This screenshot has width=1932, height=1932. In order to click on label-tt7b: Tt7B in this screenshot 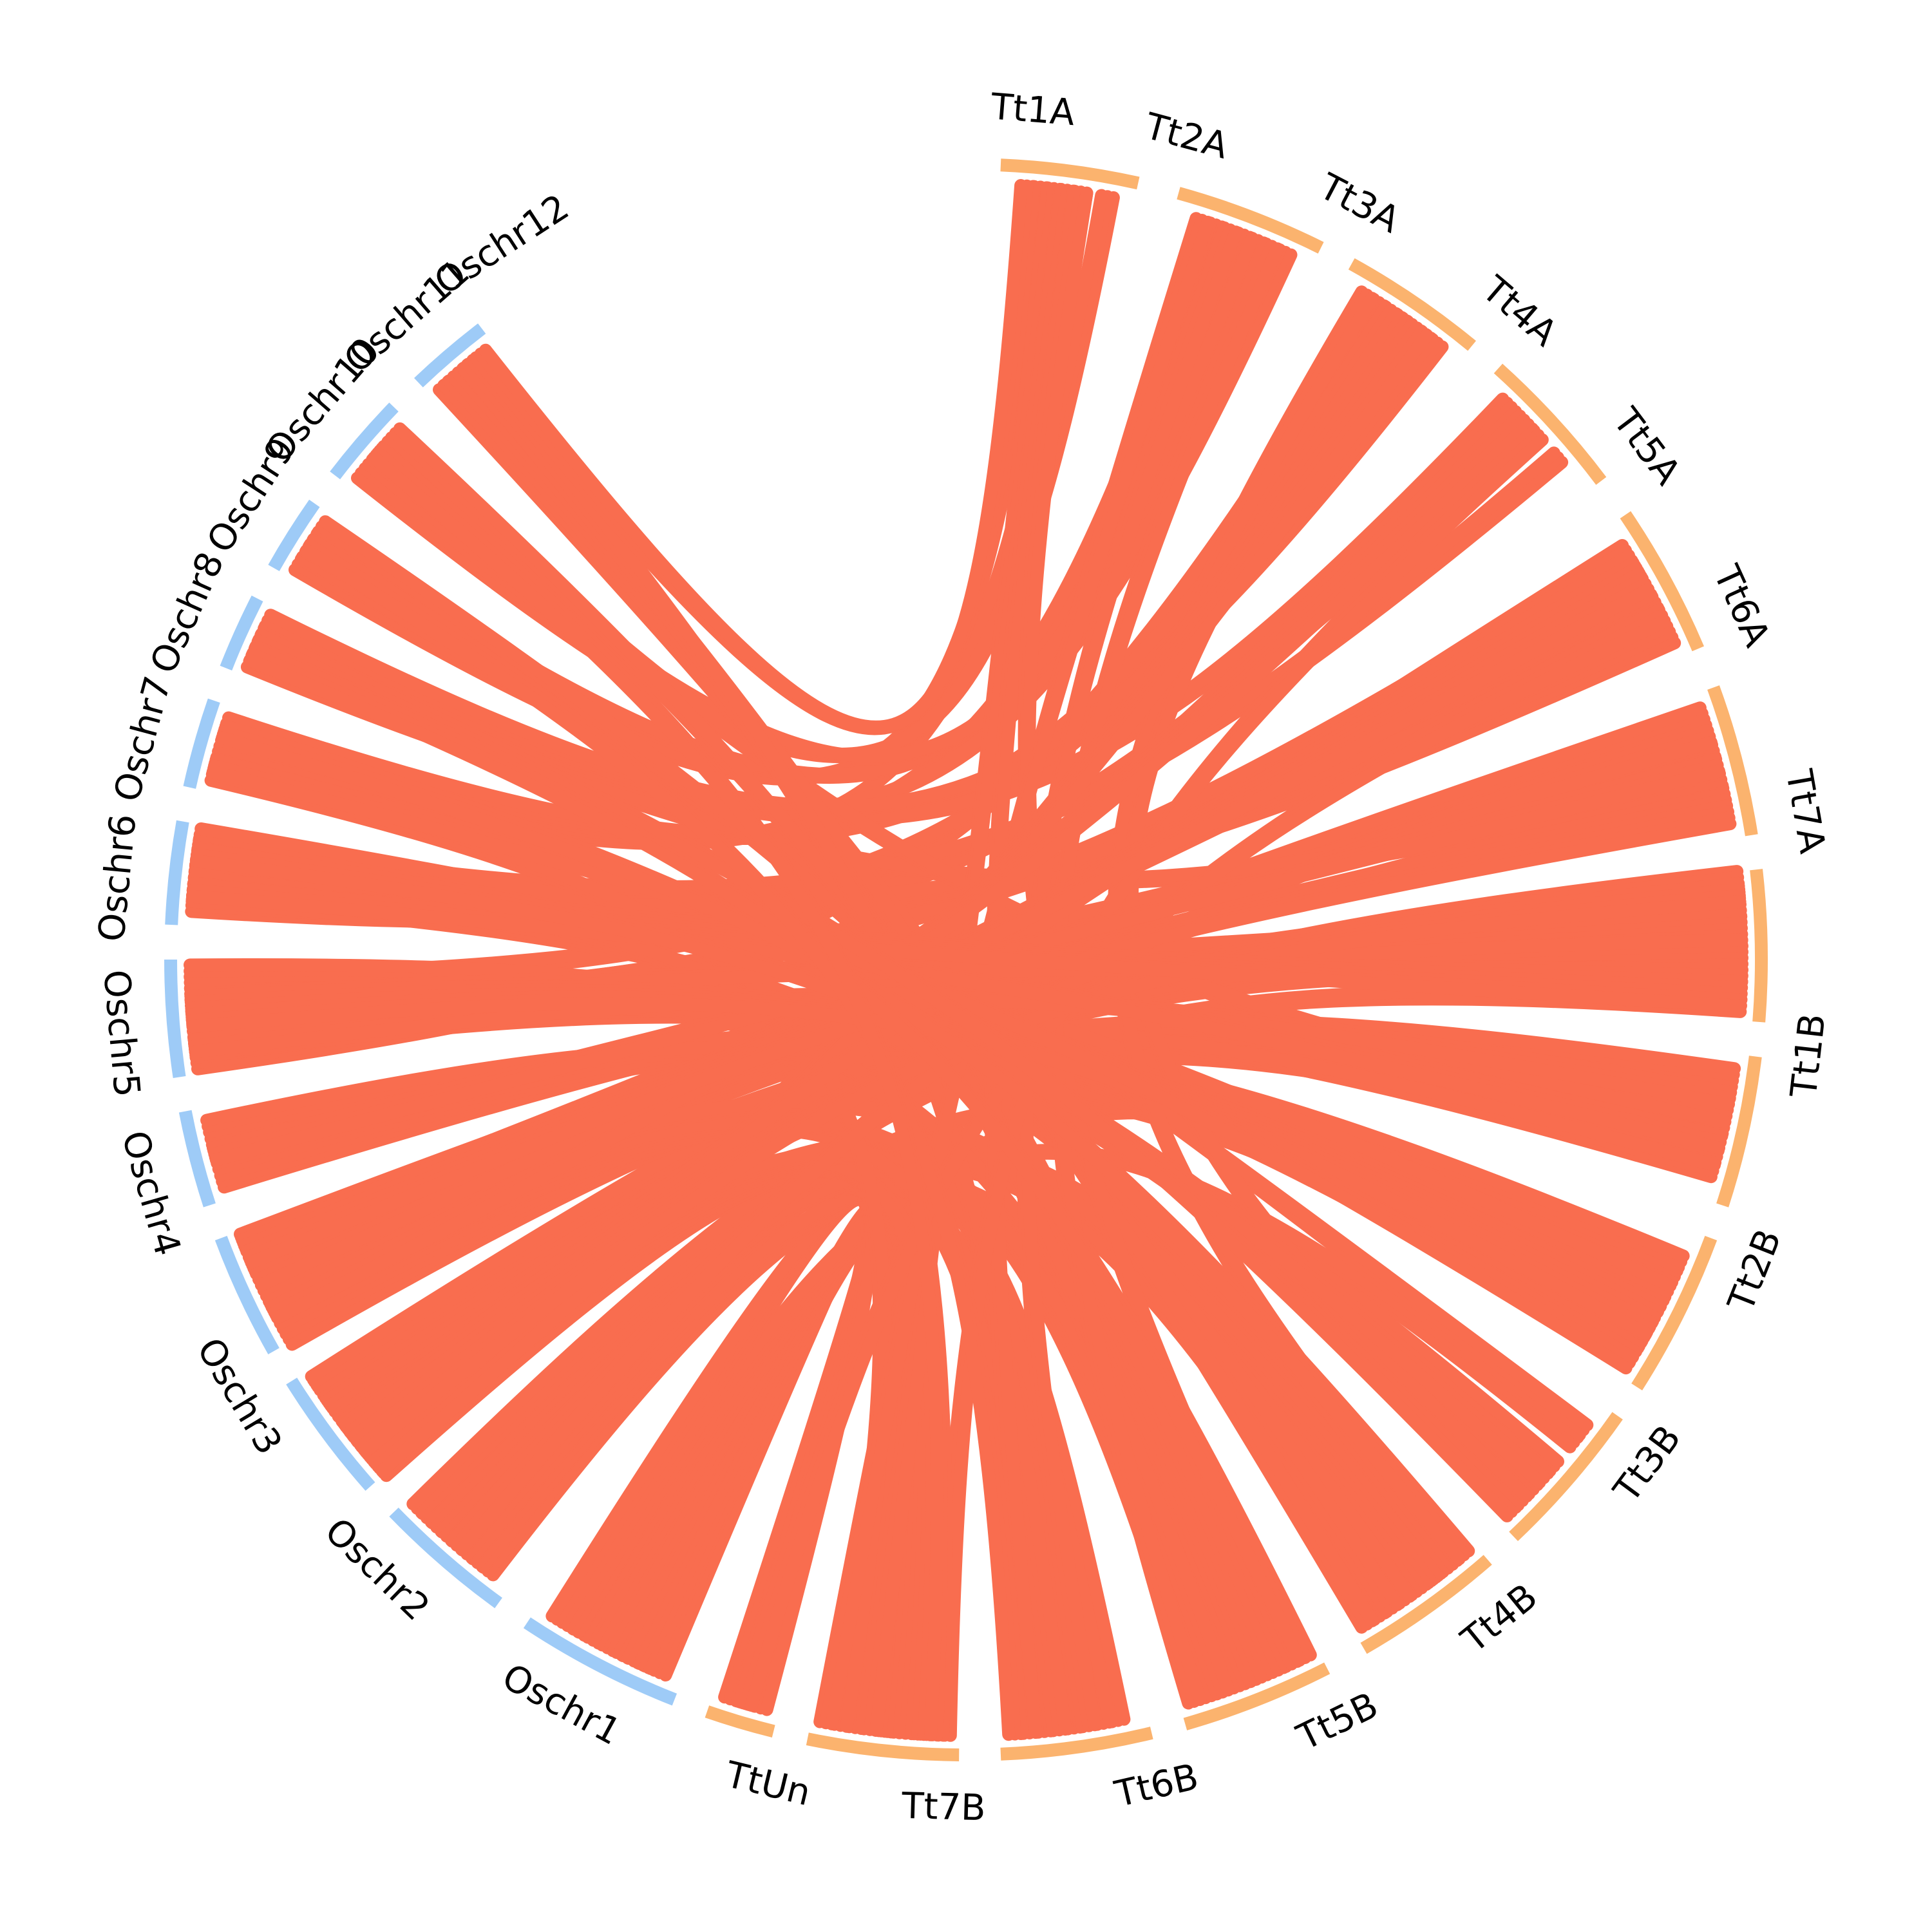, I will do `click(944, 1807)`.